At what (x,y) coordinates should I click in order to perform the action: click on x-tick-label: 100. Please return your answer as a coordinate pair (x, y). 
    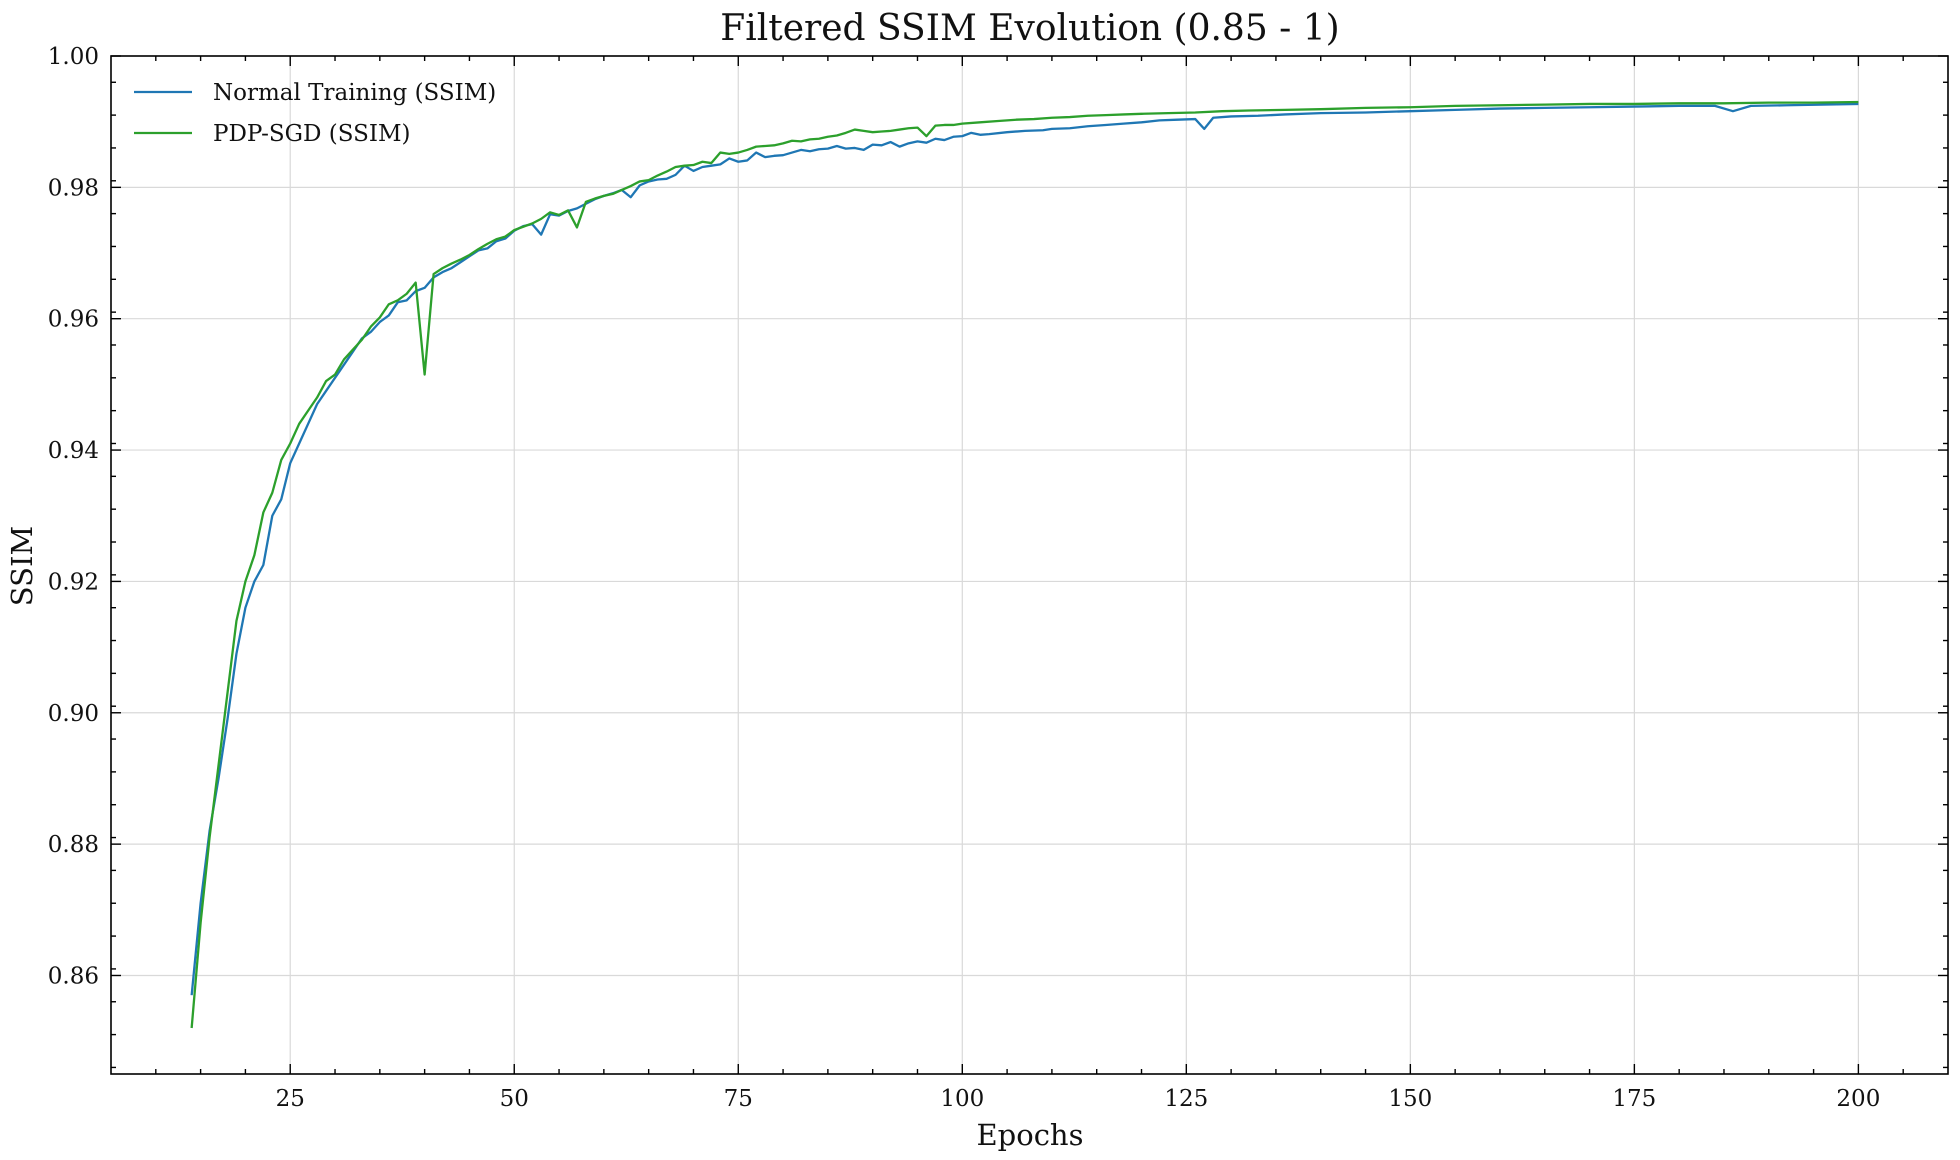
    Looking at the image, I should click on (962, 1099).